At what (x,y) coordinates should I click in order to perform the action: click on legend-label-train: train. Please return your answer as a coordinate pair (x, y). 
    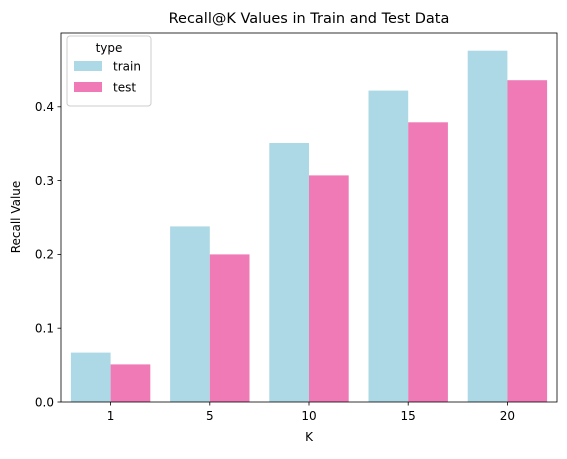
    Looking at the image, I should click on (127, 66).